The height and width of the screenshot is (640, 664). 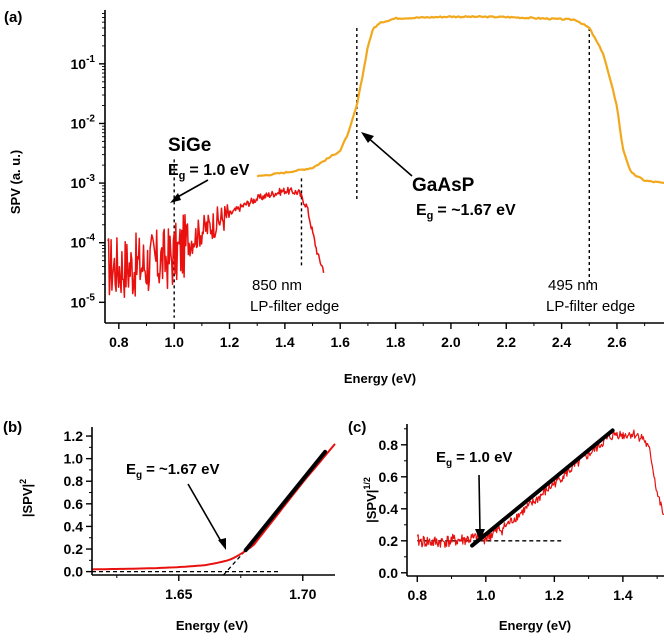 I want to click on x-tick-label: 2.2, so click(x=507, y=342).